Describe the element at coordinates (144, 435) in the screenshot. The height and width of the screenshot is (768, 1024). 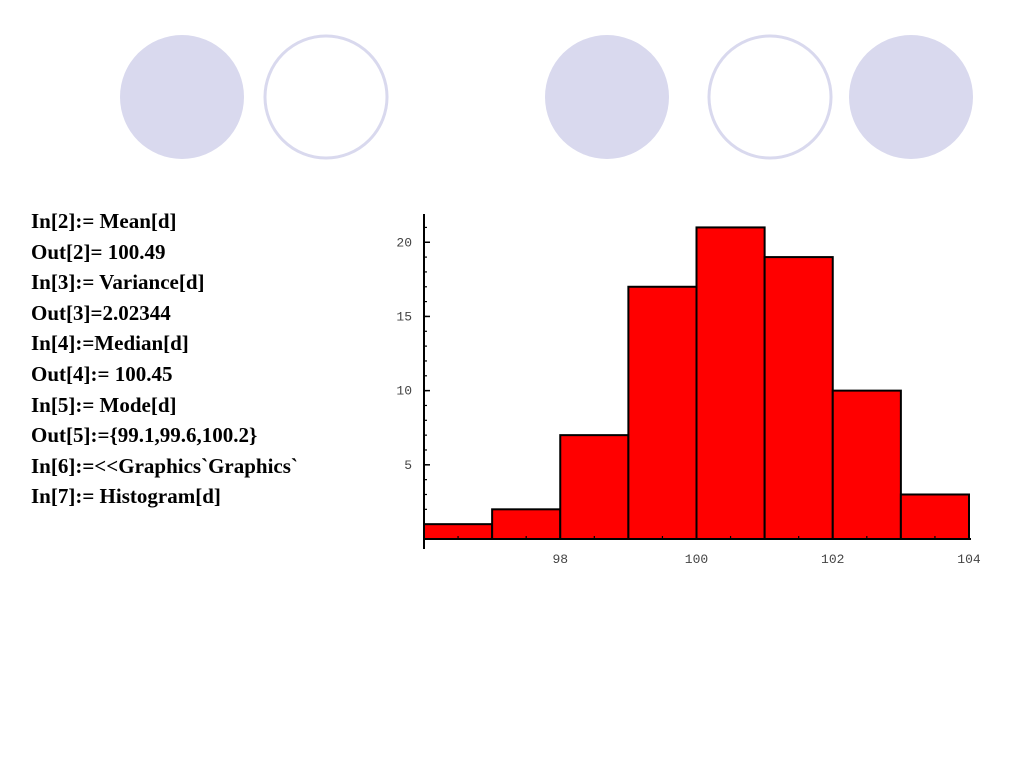
I see `code-line-mode-output: Out[5]:={99.1,99.6,100.2}` at that location.